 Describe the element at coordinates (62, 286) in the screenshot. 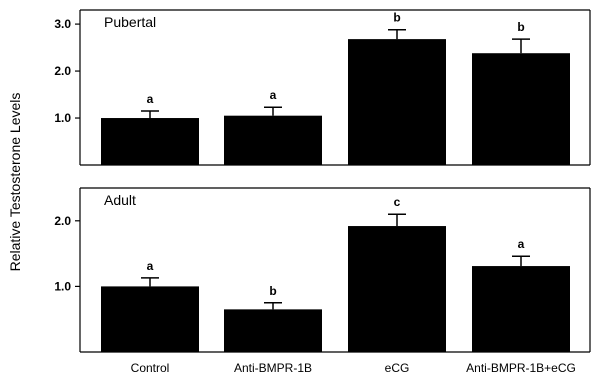

I see `panel-2-ytick-label: 1.0` at that location.